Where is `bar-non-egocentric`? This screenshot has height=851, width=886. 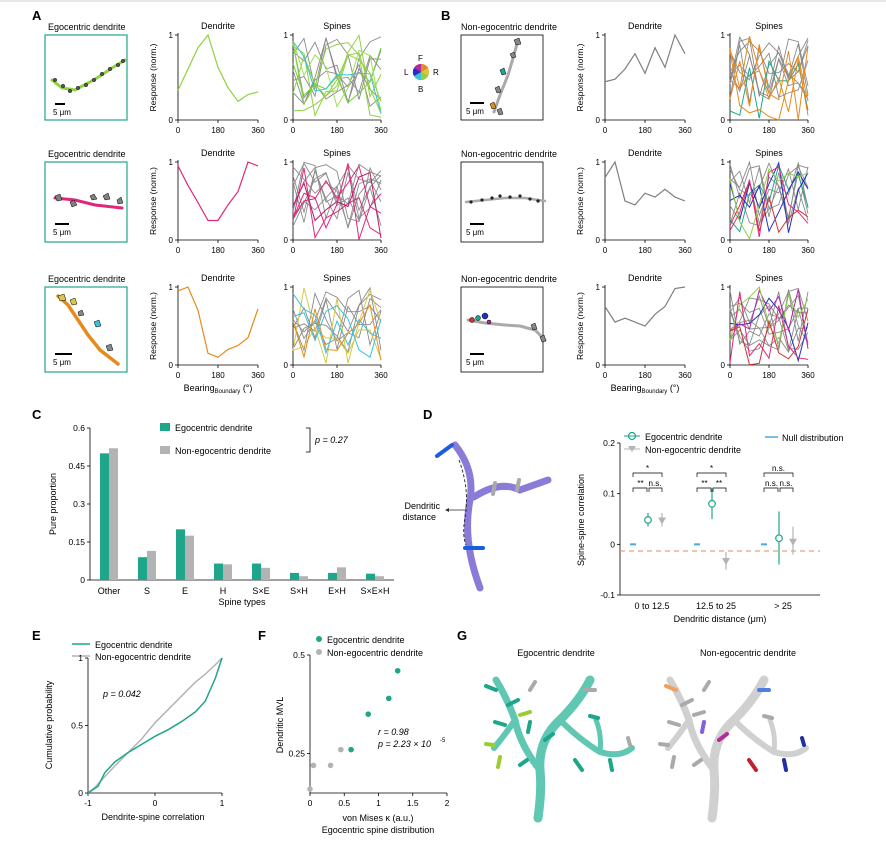 bar-non-egocentric is located at coordinates (265, 573).